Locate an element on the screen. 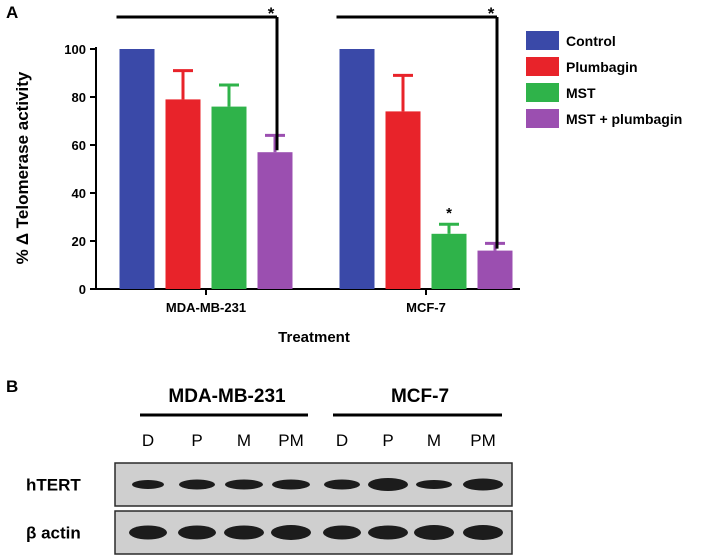 The width and height of the screenshot is (708, 560). blot-row-label: hTERT is located at coordinates (53, 485).